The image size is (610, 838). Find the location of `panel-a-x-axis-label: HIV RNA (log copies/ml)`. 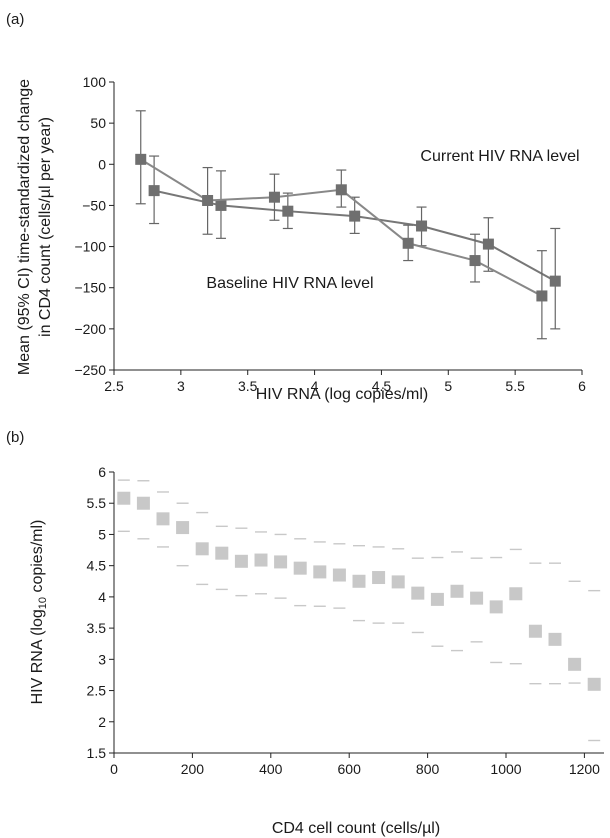

panel-a-x-axis-label: HIV RNA (log copies/ml) is located at coordinates (342, 394).